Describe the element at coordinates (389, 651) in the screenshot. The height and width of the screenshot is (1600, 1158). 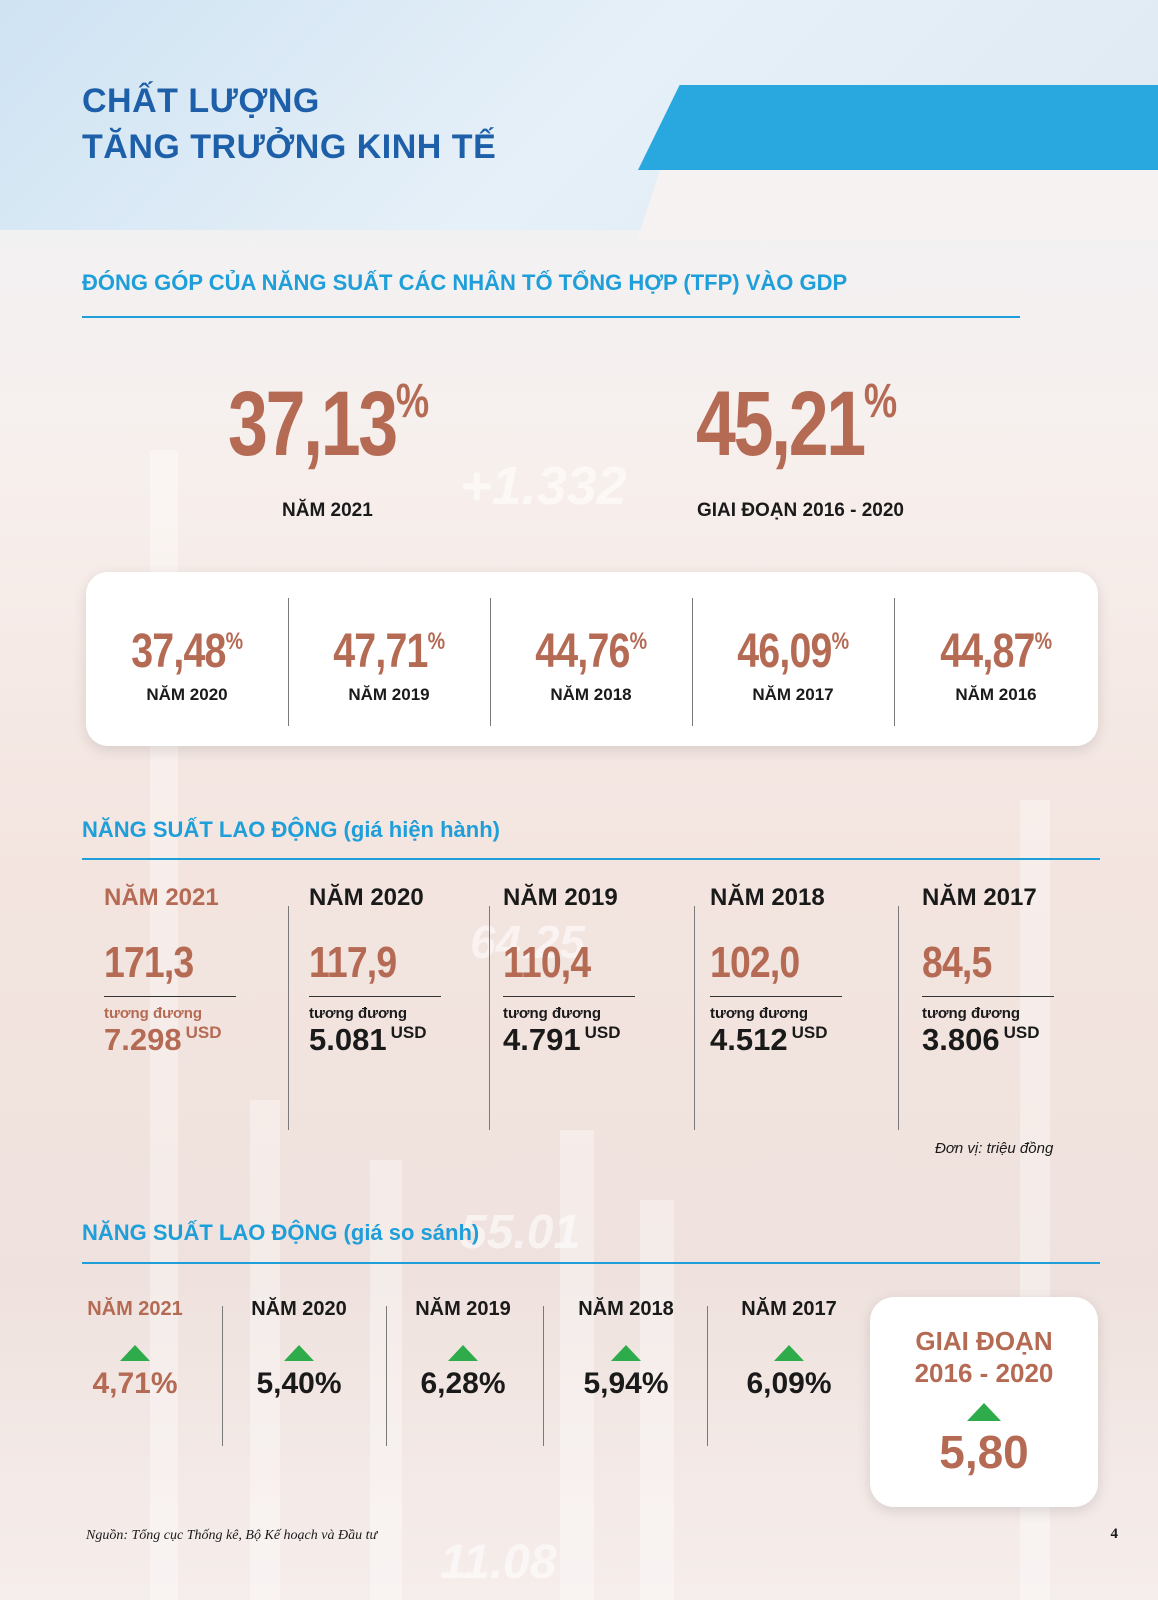
I see `tfp-year-value: 47,71%` at that location.